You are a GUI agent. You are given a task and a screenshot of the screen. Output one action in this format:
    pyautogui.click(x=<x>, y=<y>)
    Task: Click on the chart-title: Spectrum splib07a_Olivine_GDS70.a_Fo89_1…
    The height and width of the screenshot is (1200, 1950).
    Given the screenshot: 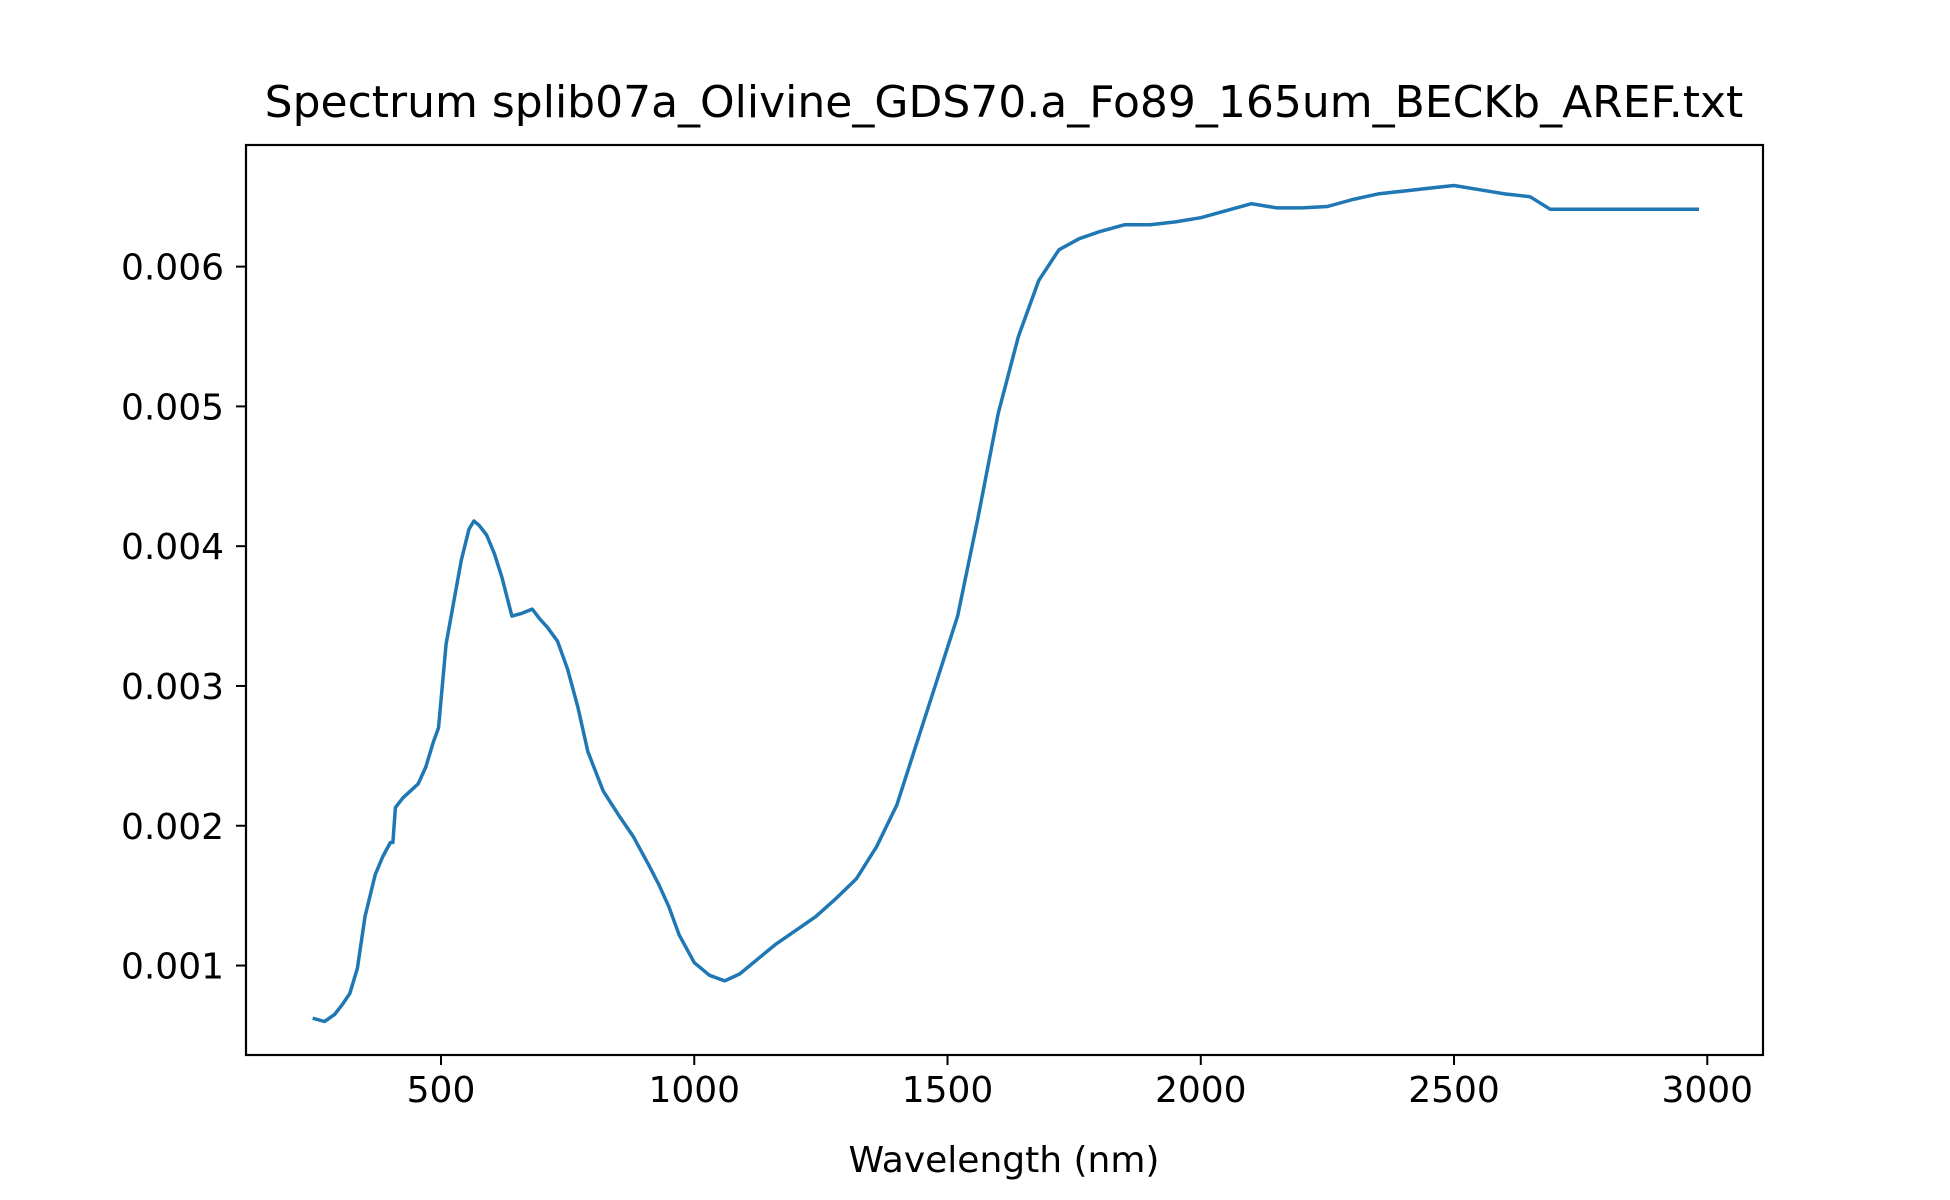 What is the action you would take?
    pyautogui.click(x=1004, y=102)
    